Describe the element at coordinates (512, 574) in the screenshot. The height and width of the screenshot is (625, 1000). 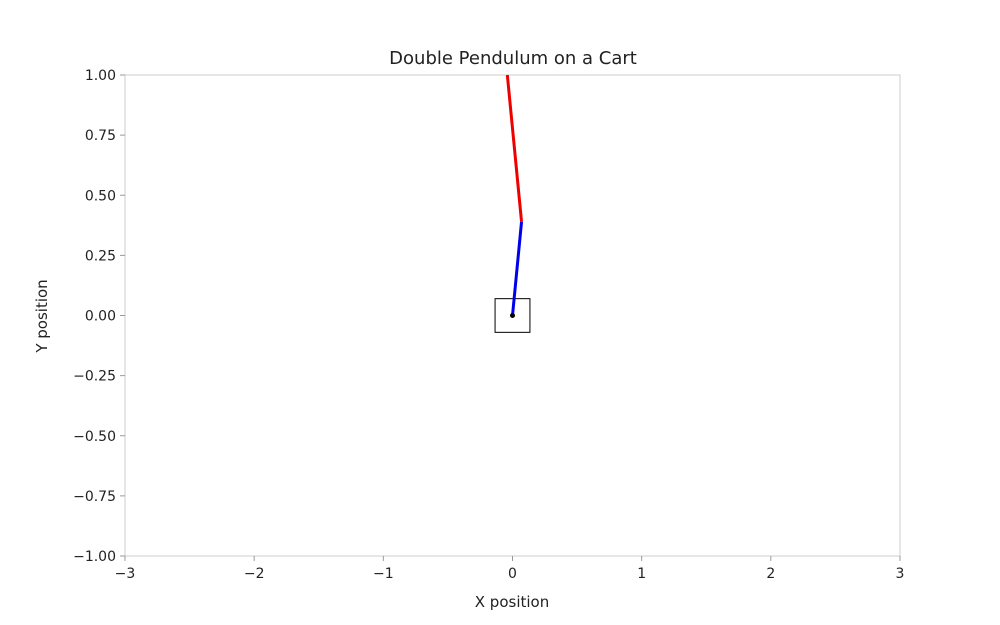
I see `x-tick-label: 0` at that location.